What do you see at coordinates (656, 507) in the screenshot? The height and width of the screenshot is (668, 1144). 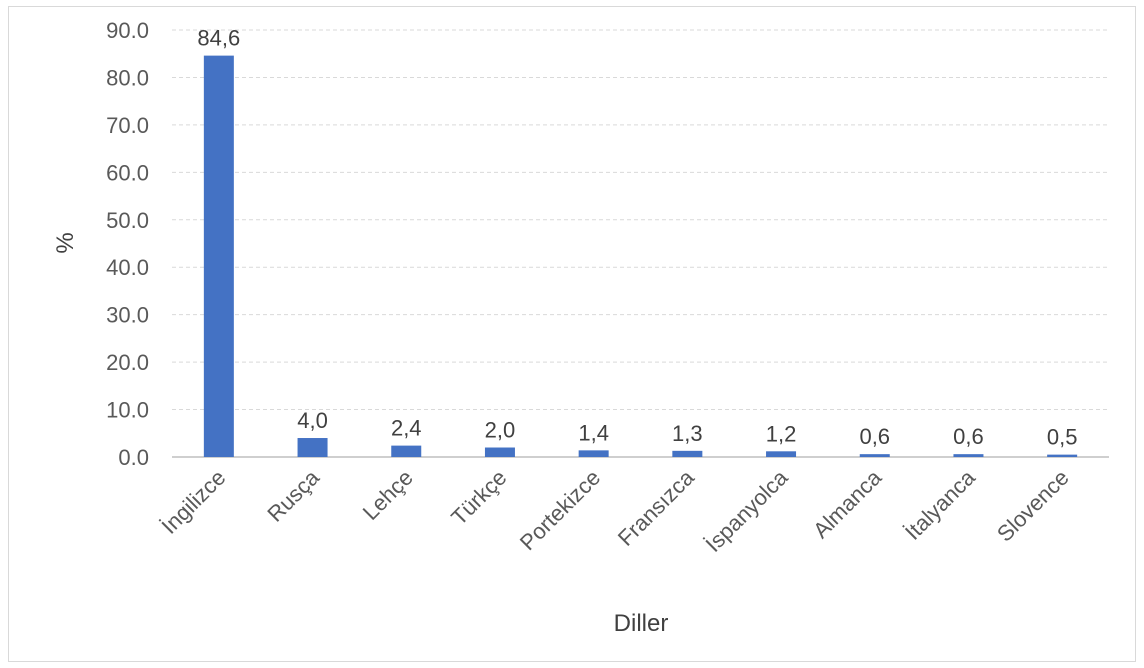 I see `x-tick-label: Fransızca` at bounding box center [656, 507].